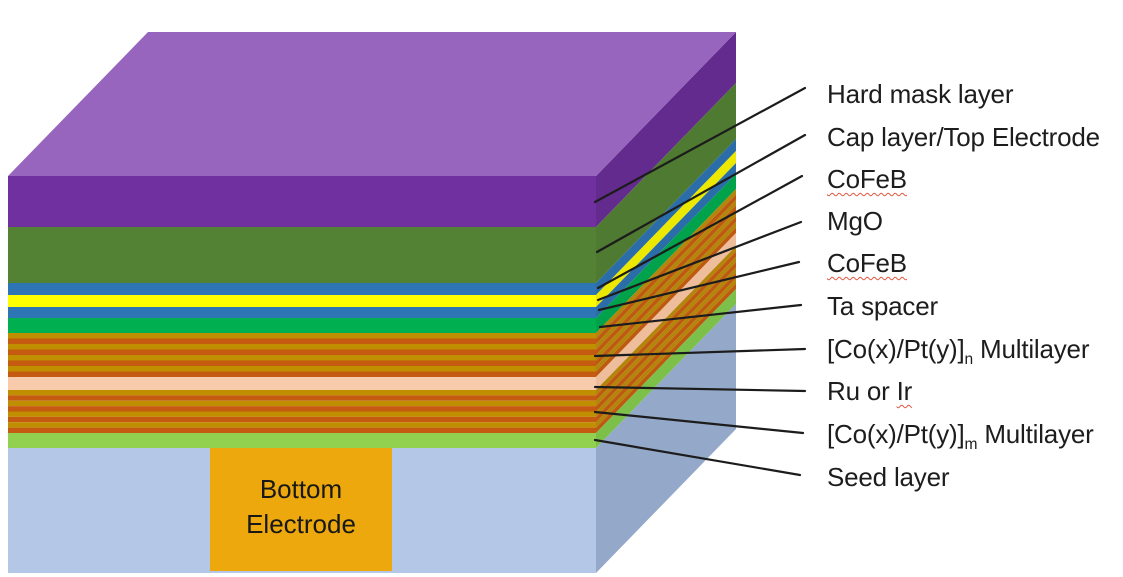 Image resolution: width=1123 pixels, height=577 pixels. Describe the element at coordinates (301, 506) in the screenshot. I see `bottom-electrode-label: Bottom Electrode` at that location.